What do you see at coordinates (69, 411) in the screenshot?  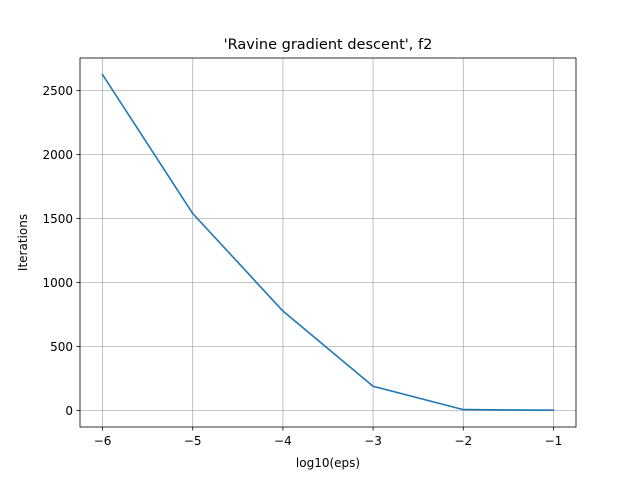 I see `y-tick-label: 0` at bounding box center [69, 411].